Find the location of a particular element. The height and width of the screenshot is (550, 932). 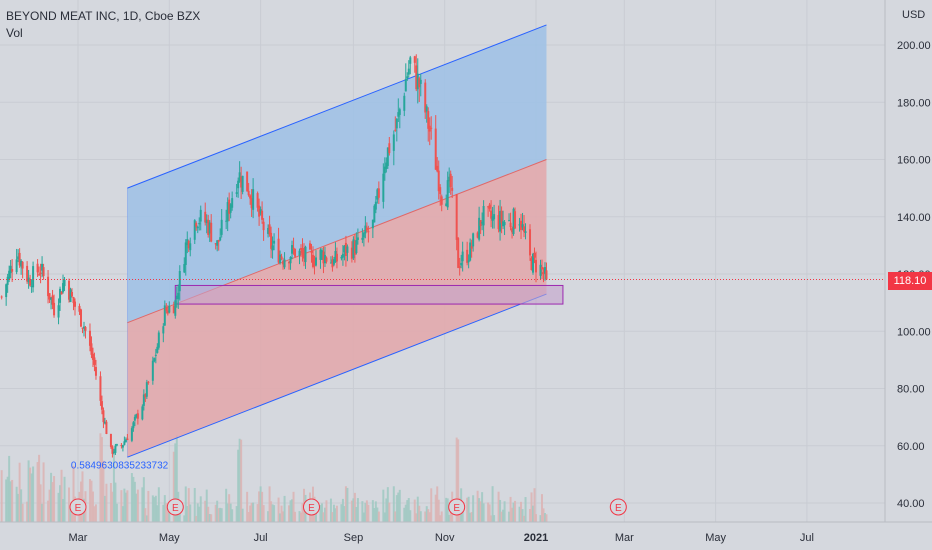

support-zone-rect is located at coordinates (369, 294).